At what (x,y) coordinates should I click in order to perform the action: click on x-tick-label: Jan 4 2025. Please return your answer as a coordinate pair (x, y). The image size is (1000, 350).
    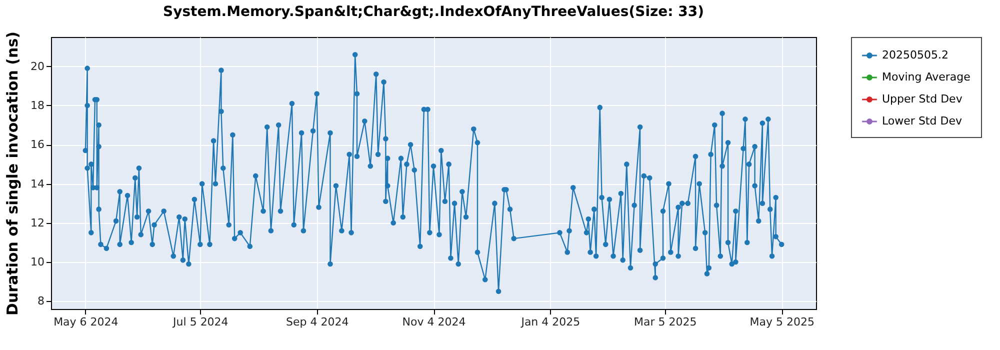
    Looking at the image, I should click on (550, 322).